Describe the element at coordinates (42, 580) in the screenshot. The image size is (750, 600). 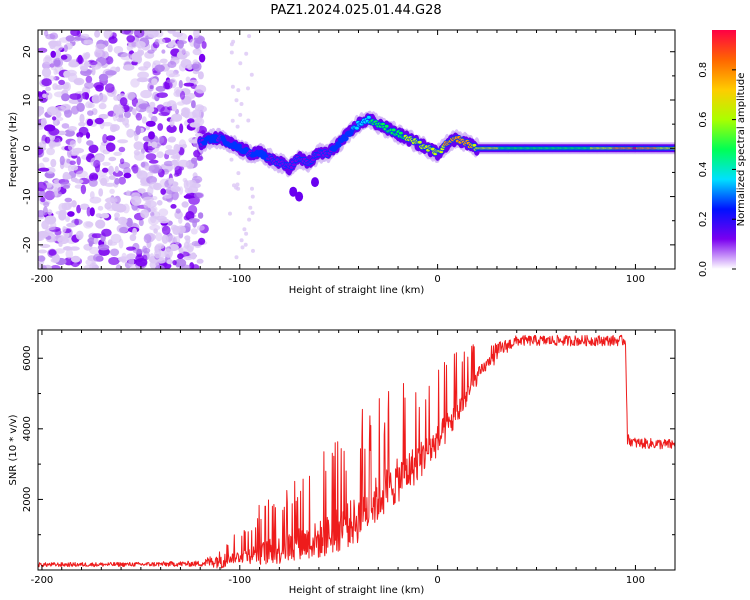
I see `x-tick-label: -200` at that location.